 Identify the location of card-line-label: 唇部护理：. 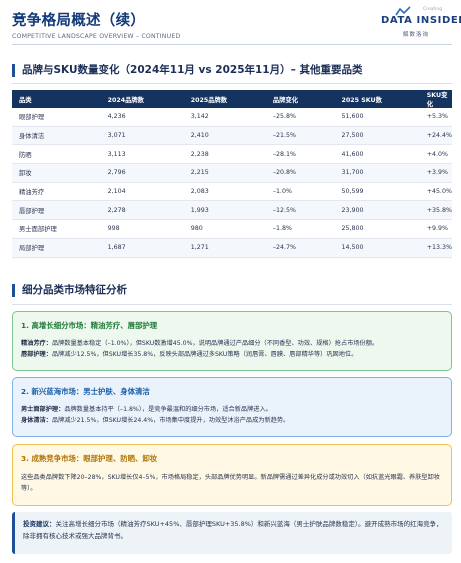
(36, 354).